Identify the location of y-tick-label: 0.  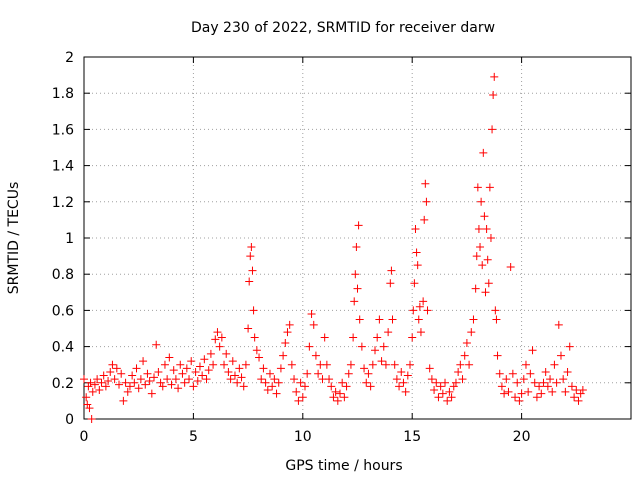
(69, 420).